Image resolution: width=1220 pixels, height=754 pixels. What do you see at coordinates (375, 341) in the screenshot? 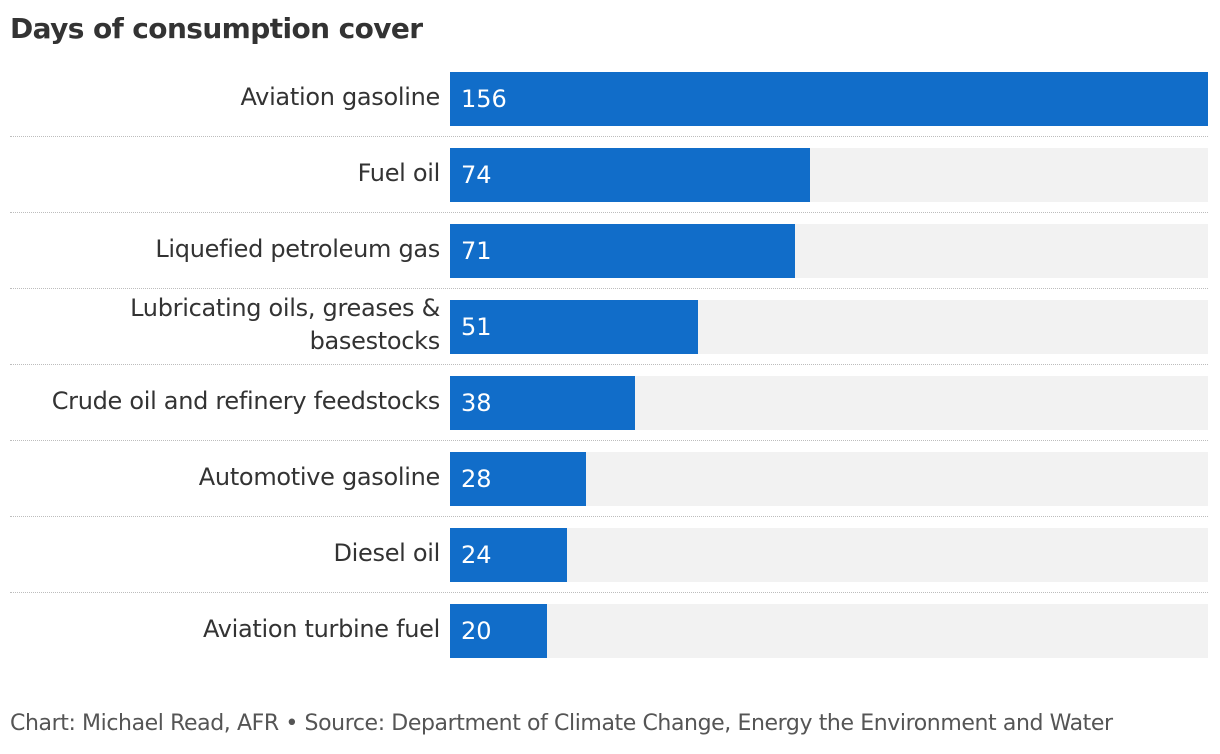
I see `category-label-line: basestocks` at bounding box center [375, 341].